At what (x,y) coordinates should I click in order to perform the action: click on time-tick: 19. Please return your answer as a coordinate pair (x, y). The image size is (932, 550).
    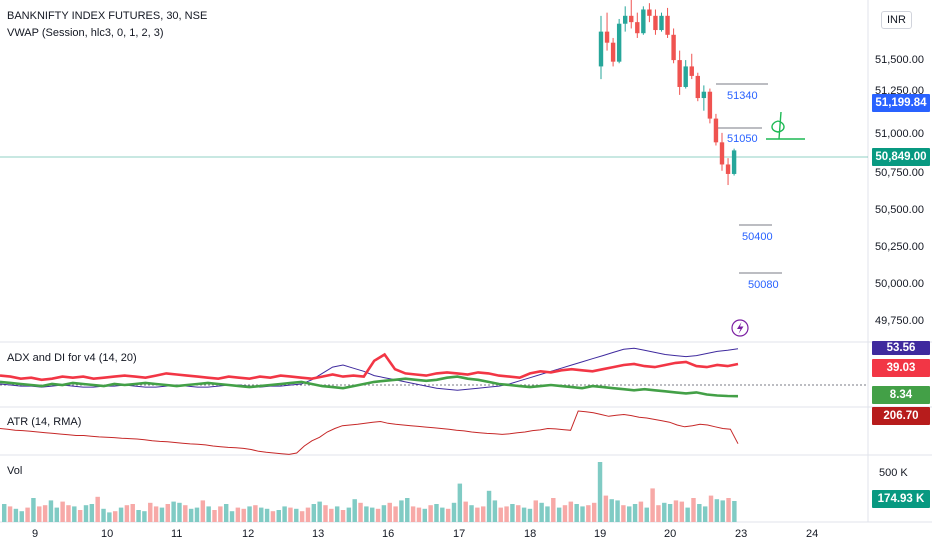
    Looking at the image, I should click on (600, 534).